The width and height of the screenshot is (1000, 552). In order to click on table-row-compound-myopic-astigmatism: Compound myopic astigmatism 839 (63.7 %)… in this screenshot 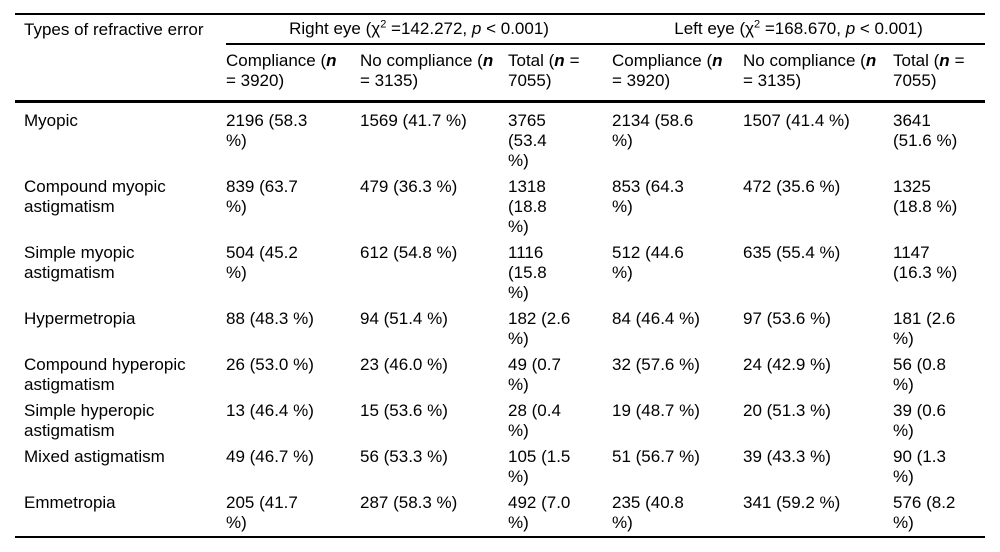, I will do `click(500, 207)`.